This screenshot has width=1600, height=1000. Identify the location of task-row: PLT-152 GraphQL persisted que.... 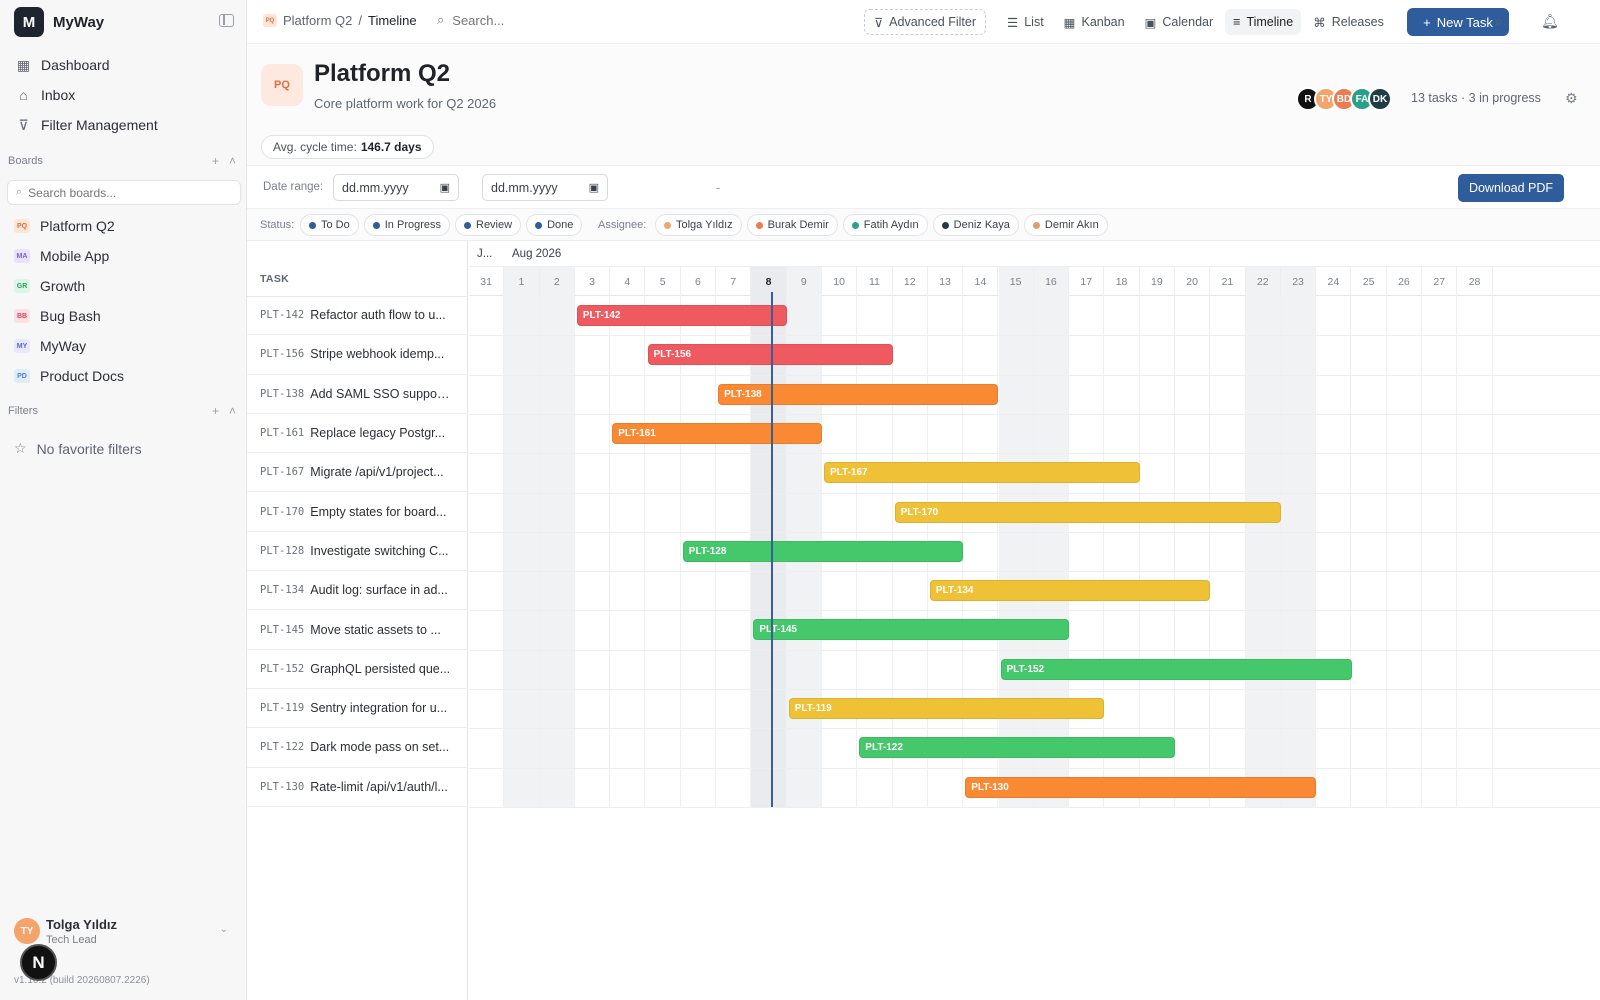
(357, 669).